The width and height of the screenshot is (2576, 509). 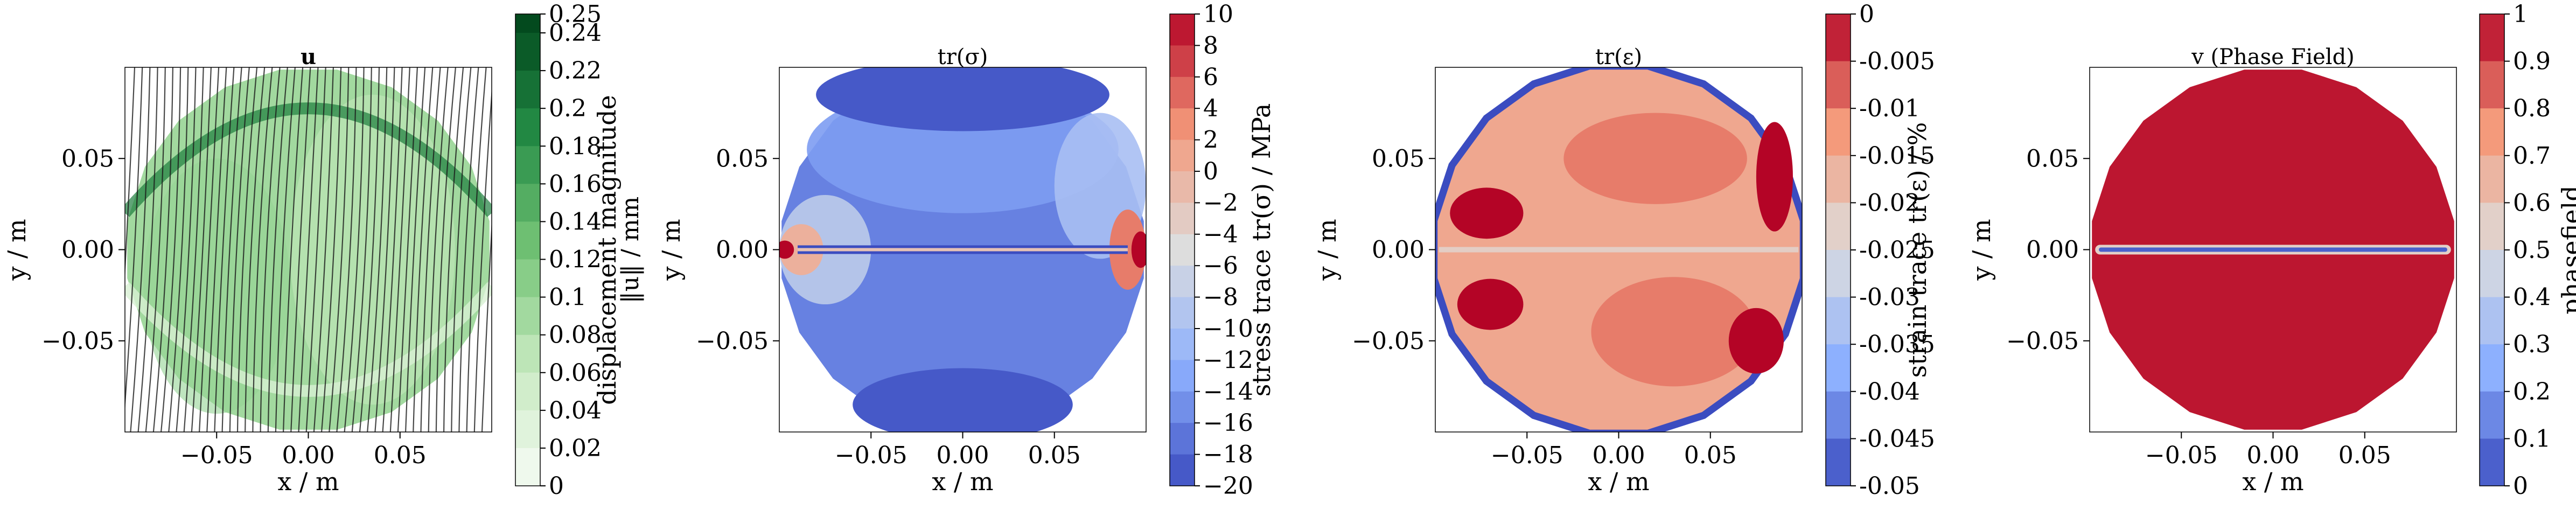 What do you see at coordinates (2521, 14) in the screenshot?
I see `colorbar-tick-label: 1` at bounding box center [2521, 14].